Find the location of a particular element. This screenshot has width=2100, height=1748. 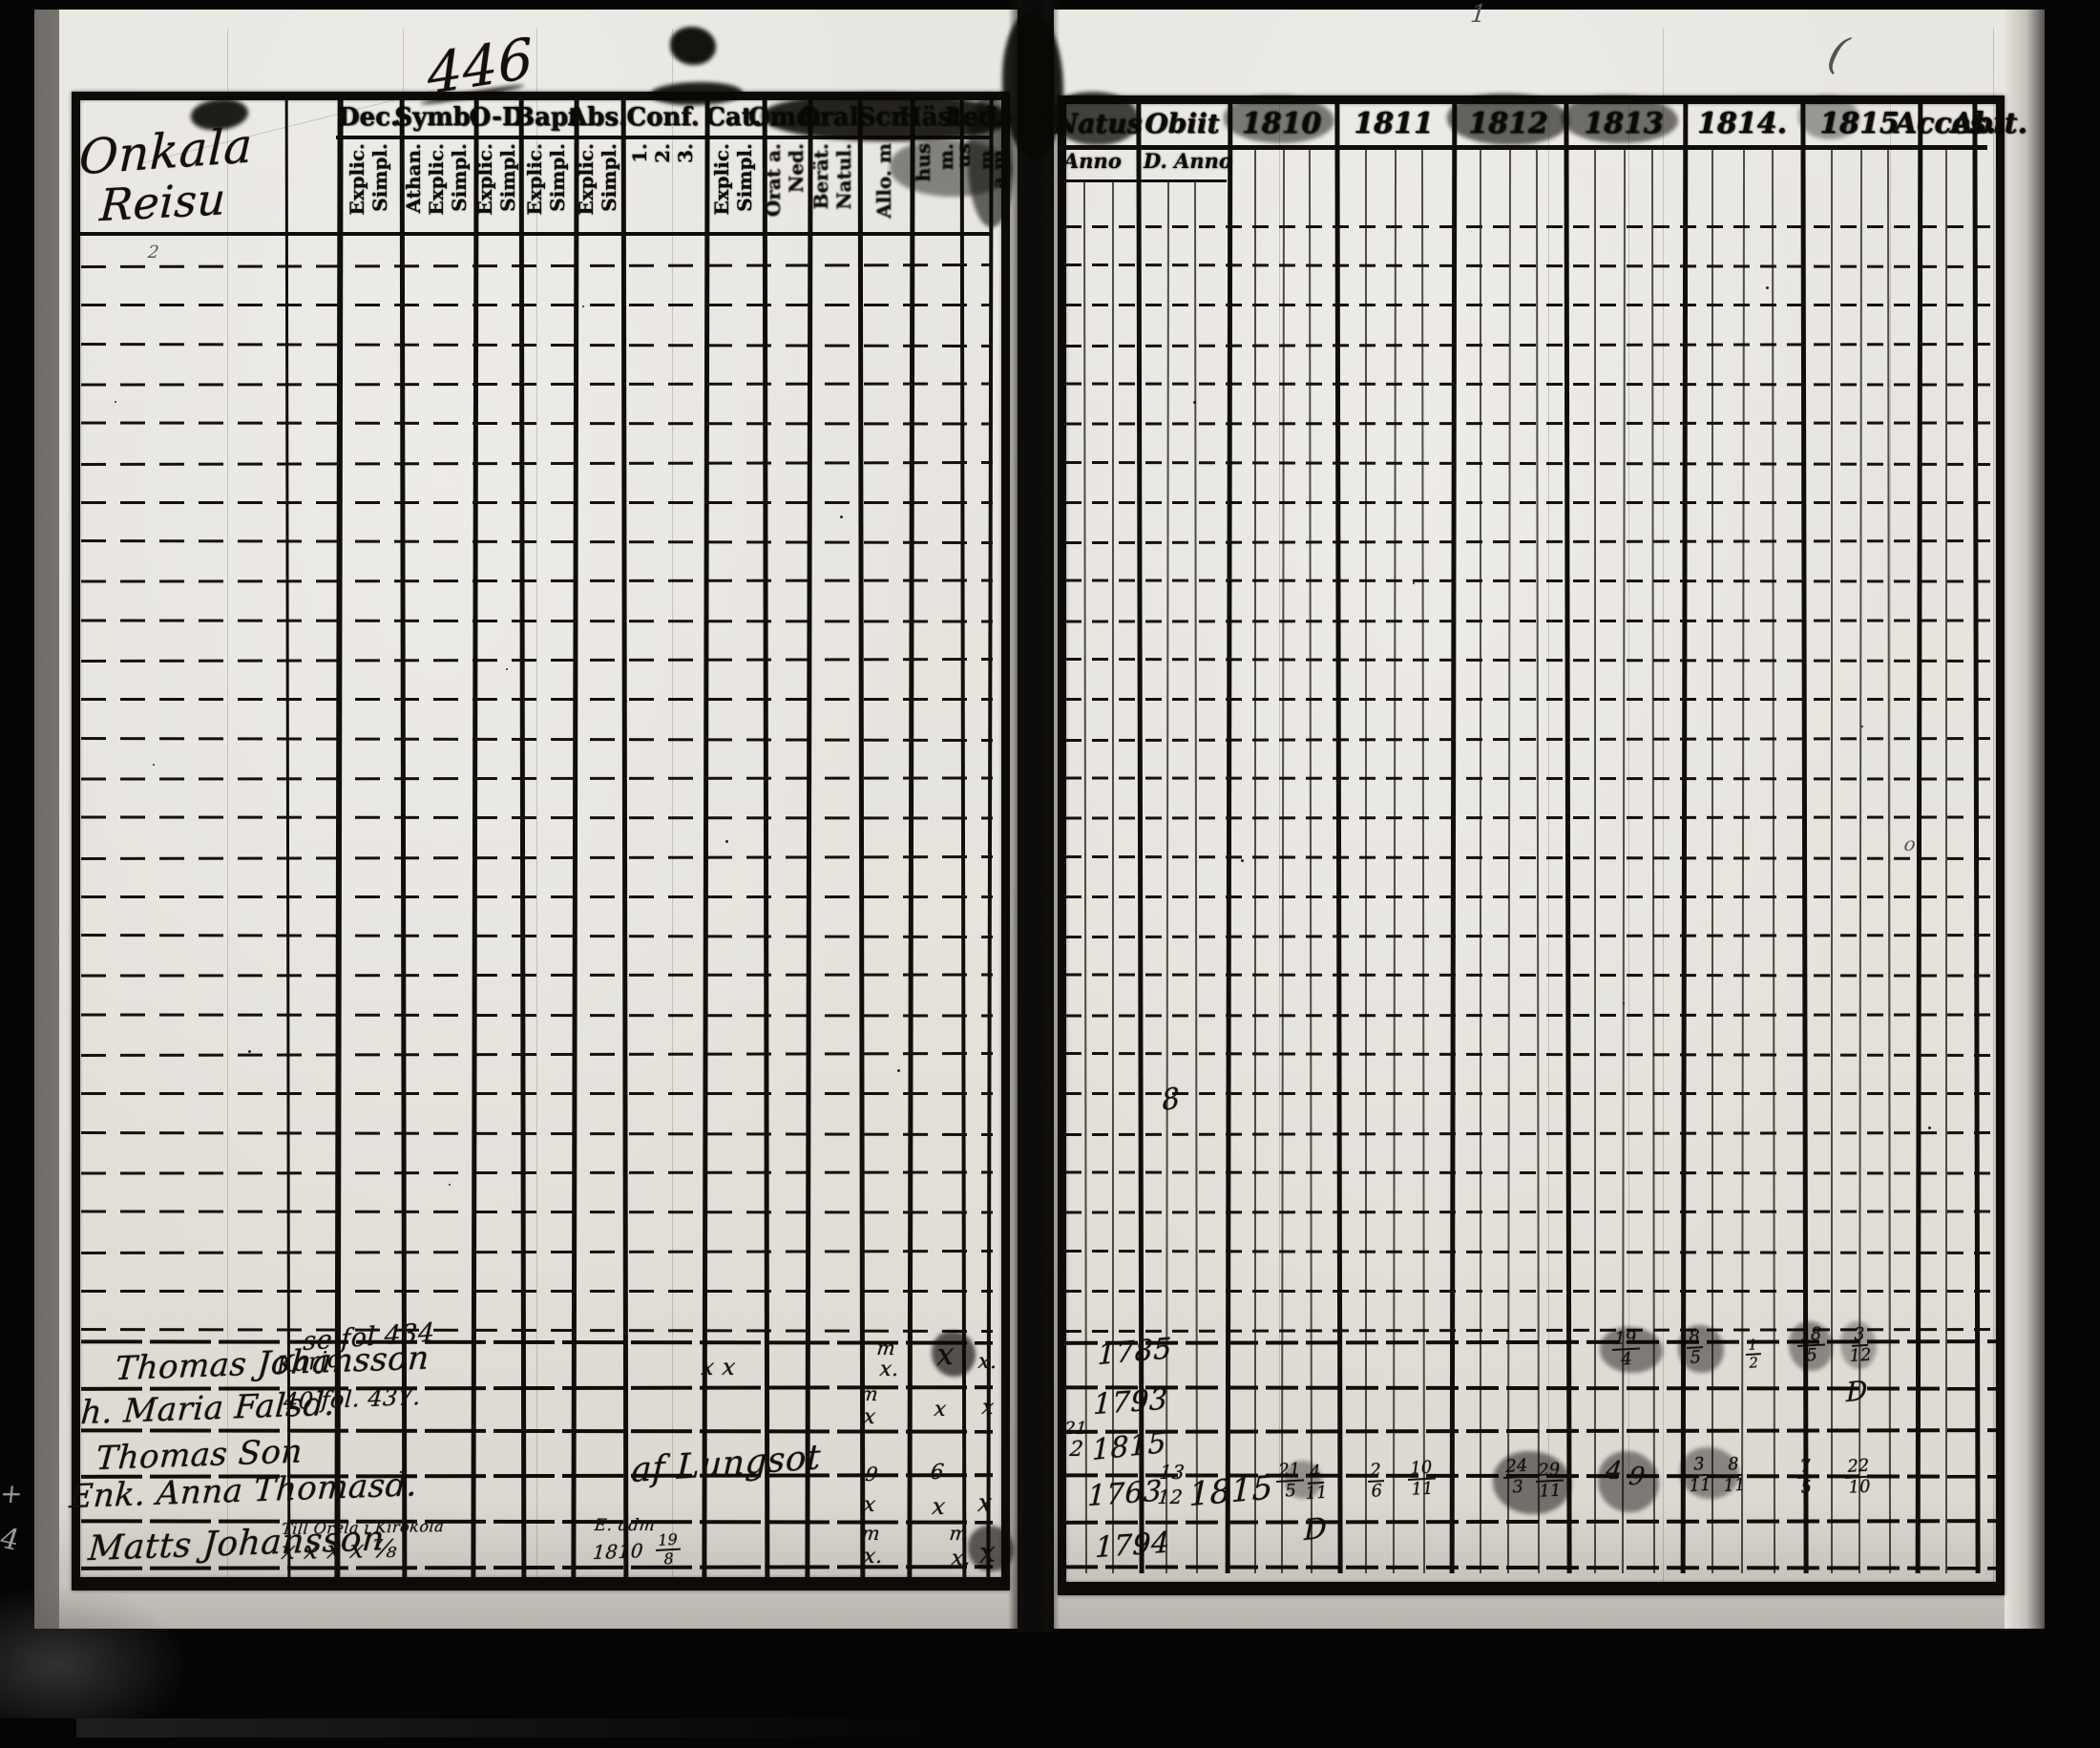

fraction-numerator: 22 is located at coordinates (1858, 1467).